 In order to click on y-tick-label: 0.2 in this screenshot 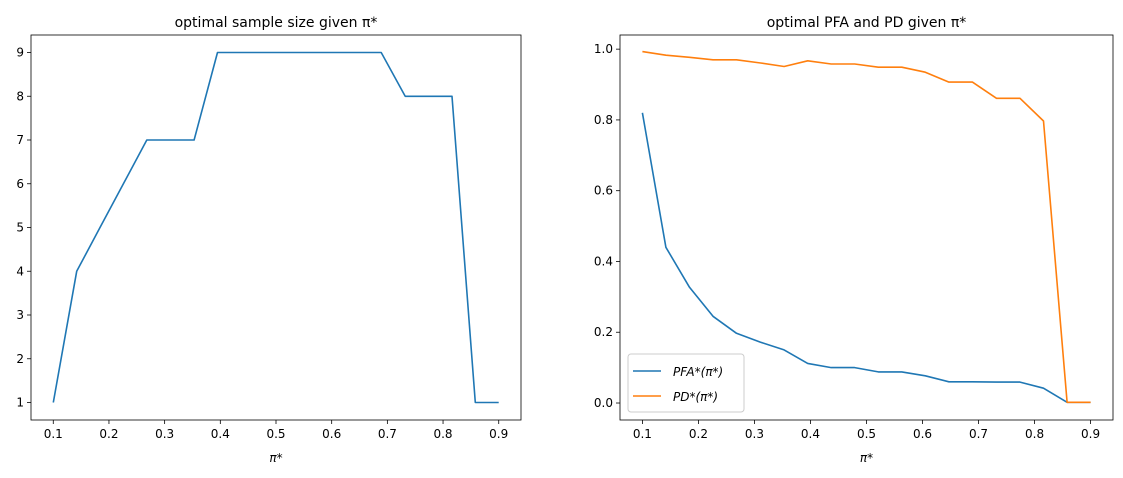, I will do `click(603, 332)`.